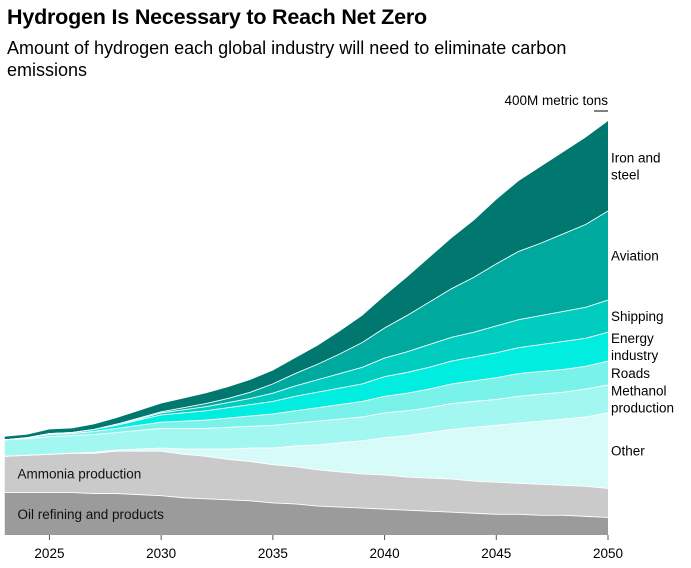 This screenshot has height=568, width=691. Describe the element at coordinates (496, 553) in the screenshot. I see `x-tick-label: 2045` at that location.